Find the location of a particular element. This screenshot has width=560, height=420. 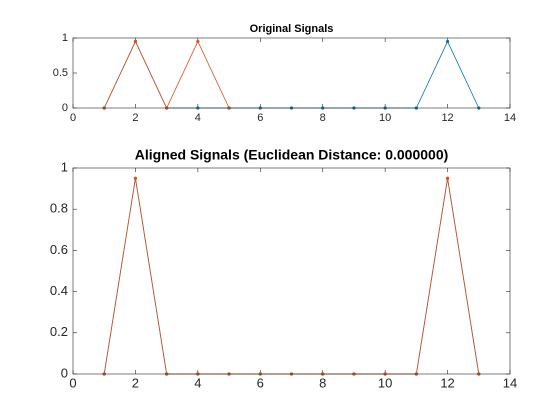

y-tick-label: 0.4 is located at coordinates (59, 290).